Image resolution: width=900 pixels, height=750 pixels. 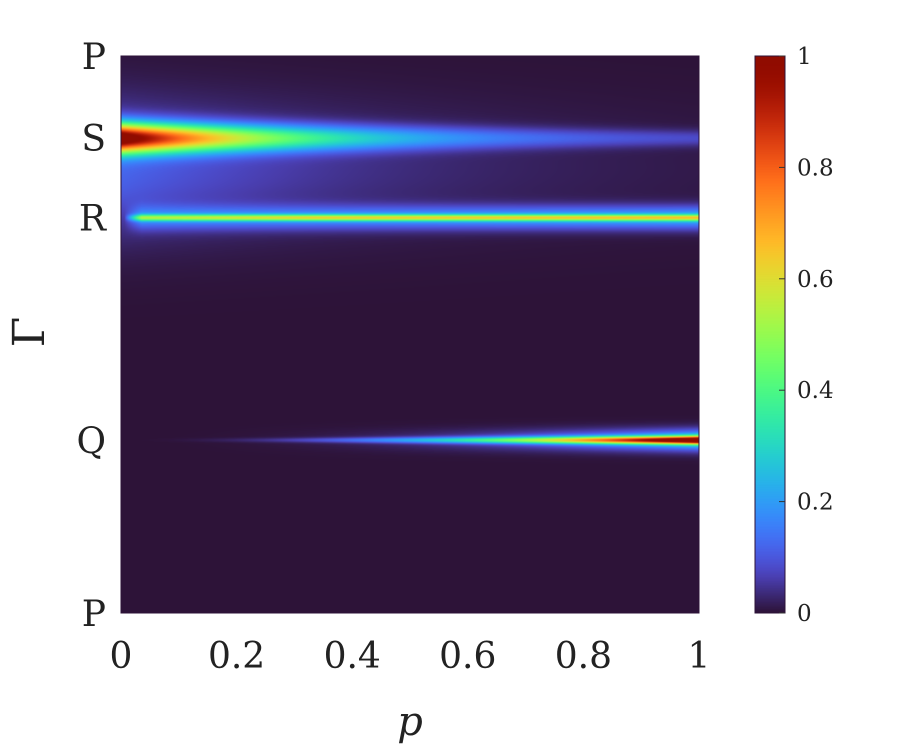 I want to click on colorbar-tick-label: 1, so click(x=804, y=57).